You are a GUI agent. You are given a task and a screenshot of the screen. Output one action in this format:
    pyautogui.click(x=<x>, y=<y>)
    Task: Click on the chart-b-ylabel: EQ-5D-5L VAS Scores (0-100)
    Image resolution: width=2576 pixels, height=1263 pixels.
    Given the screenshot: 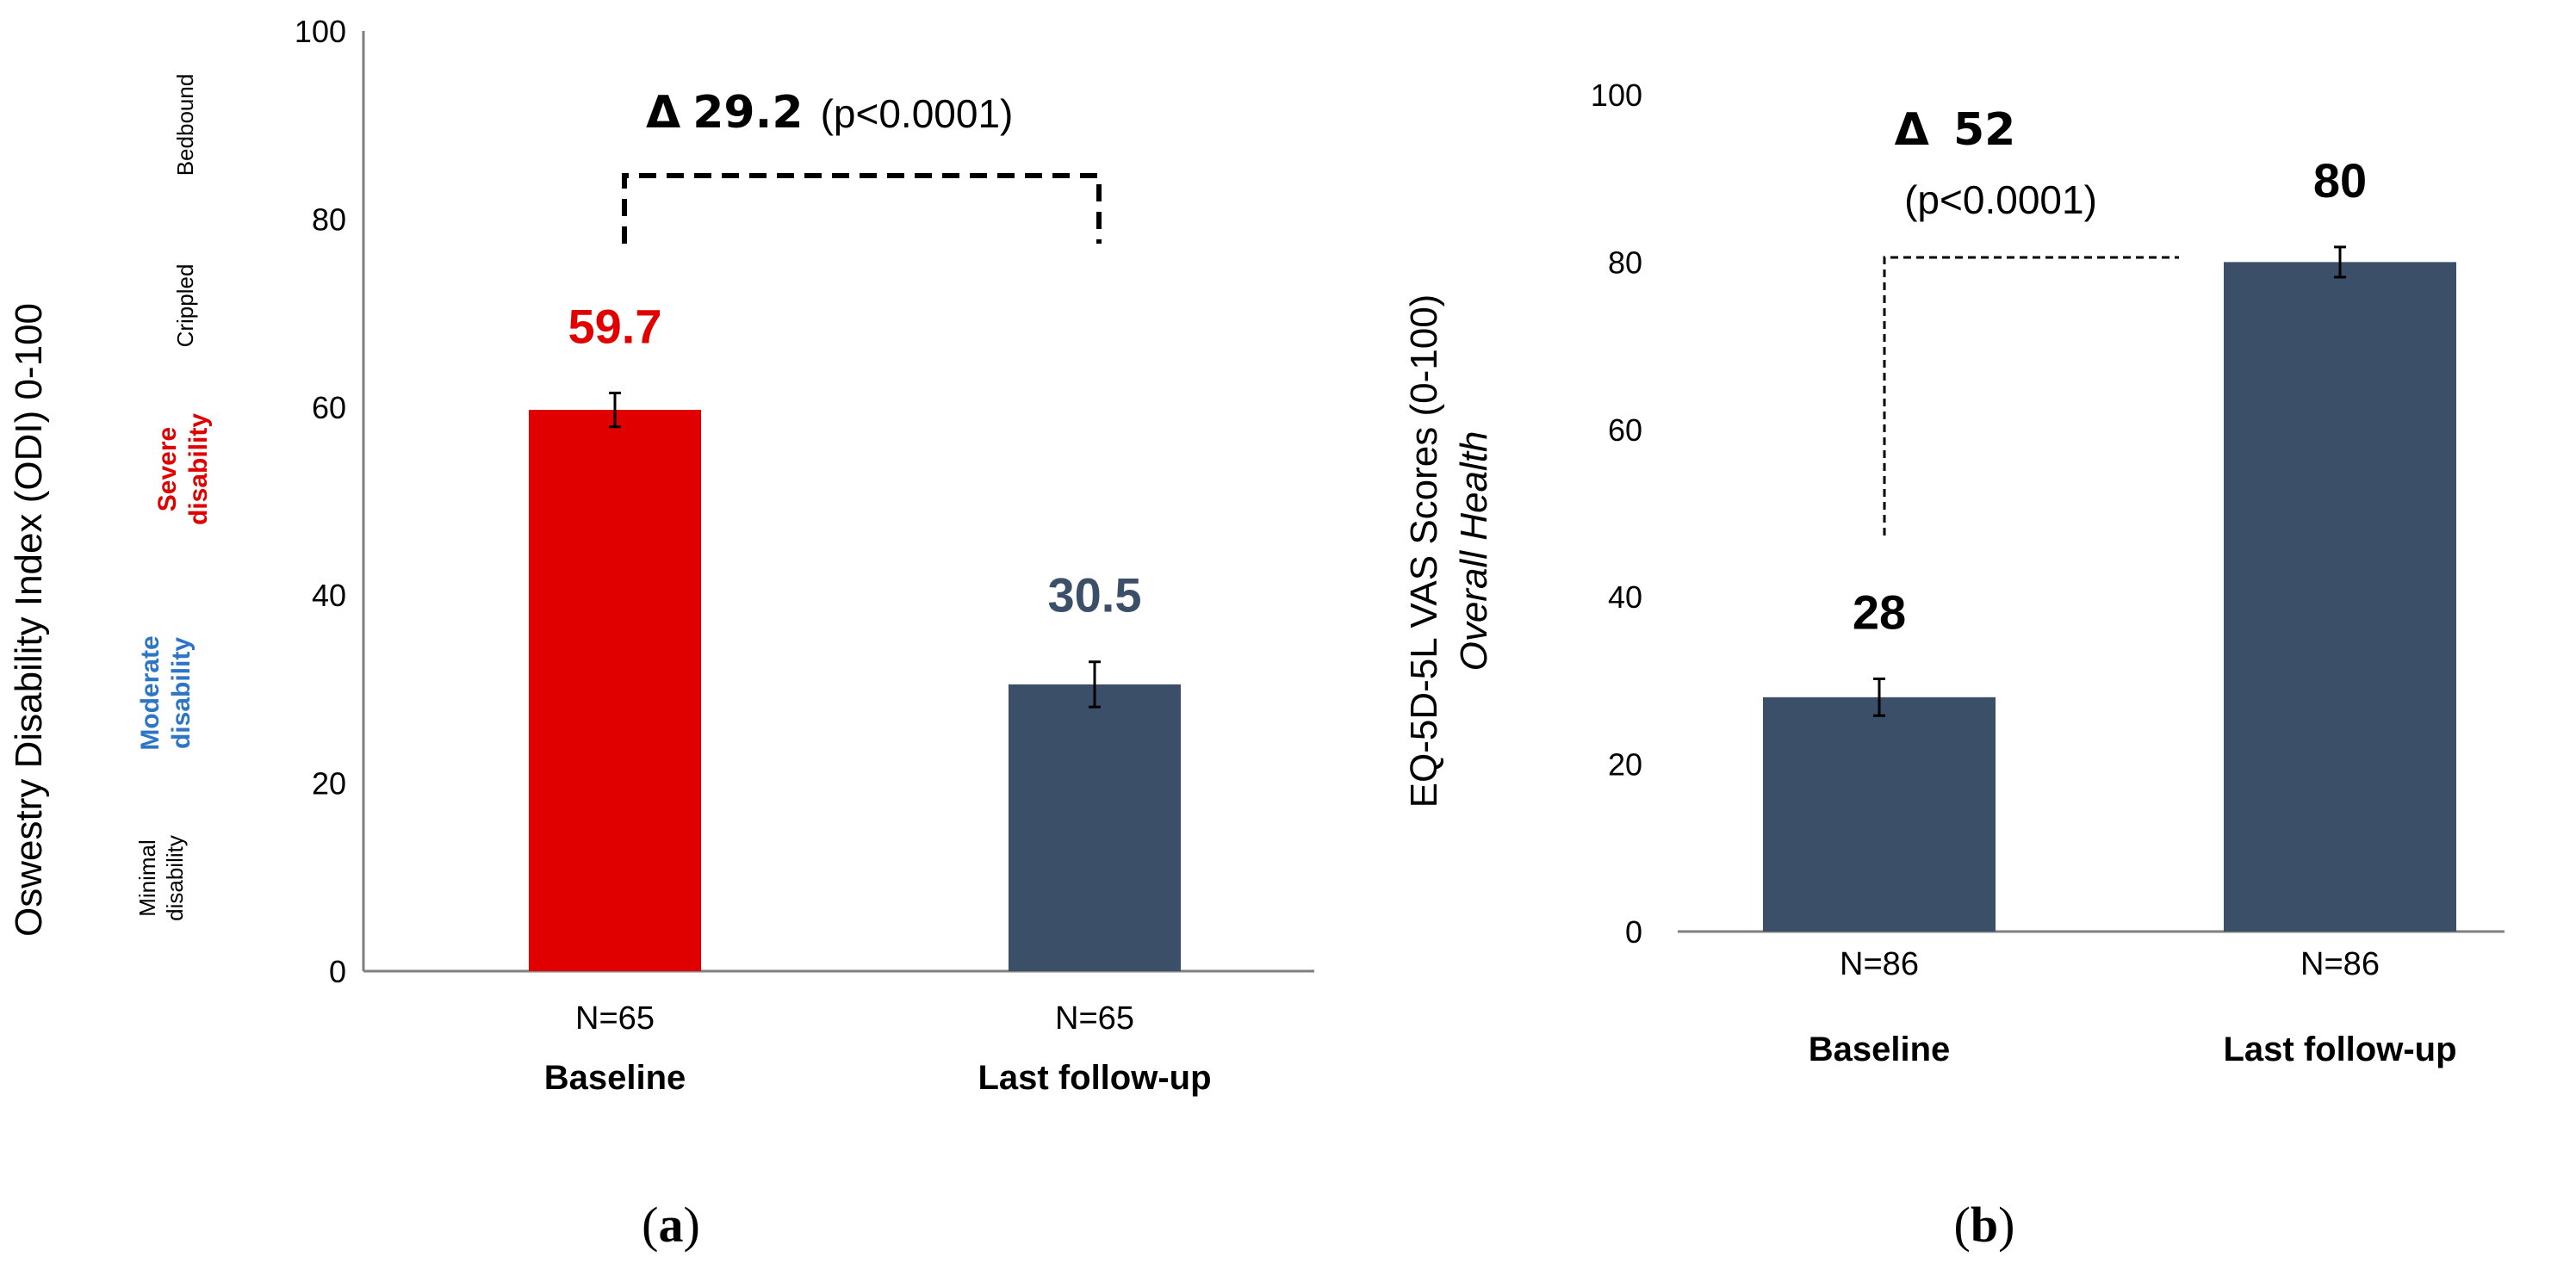 What is the action you would take?
    pyautogui.click(x=1424, y=551)
    